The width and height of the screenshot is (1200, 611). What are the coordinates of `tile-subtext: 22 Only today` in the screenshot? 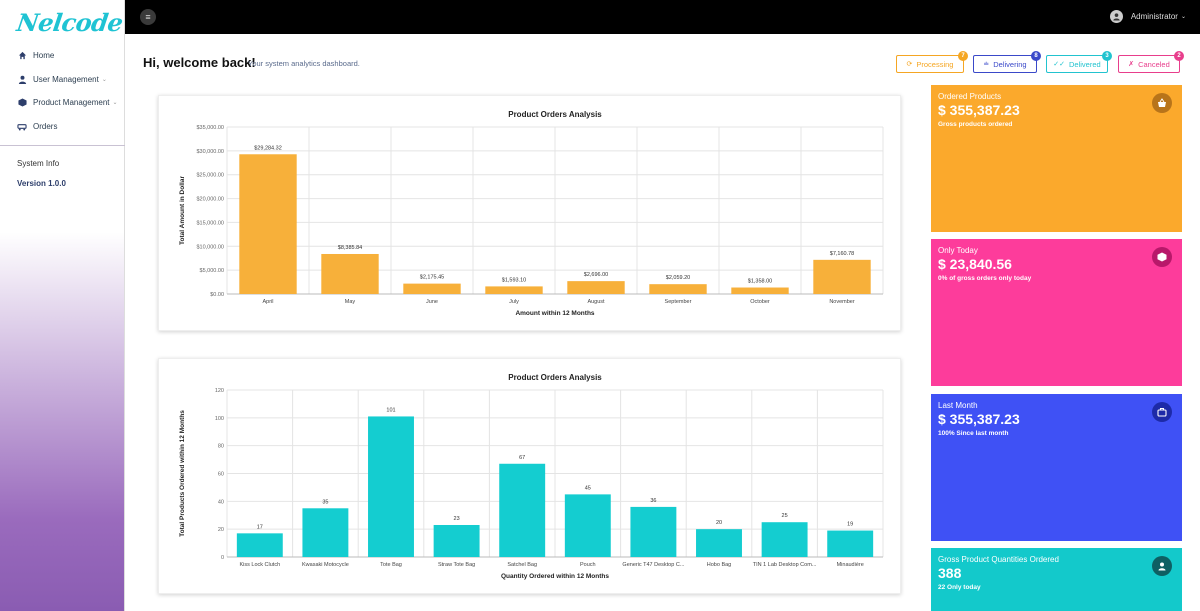 It's located at (959, 587).